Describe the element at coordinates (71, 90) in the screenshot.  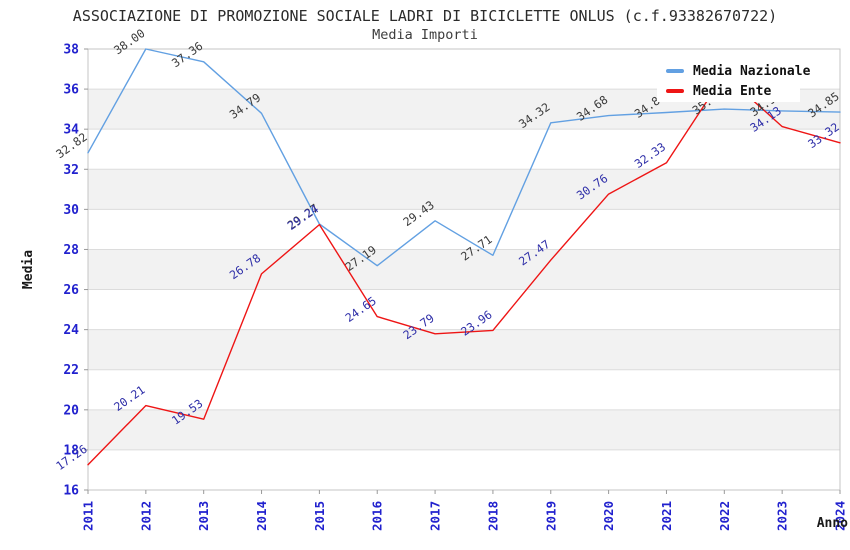
I see `y-tick-label: 36` at that location.